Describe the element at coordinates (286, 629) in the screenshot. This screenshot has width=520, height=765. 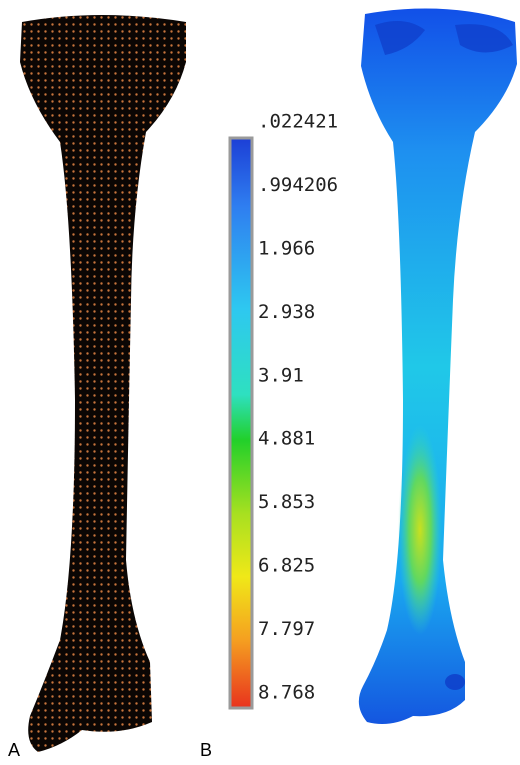
I see `colorbar-label: 7.797` at that location.